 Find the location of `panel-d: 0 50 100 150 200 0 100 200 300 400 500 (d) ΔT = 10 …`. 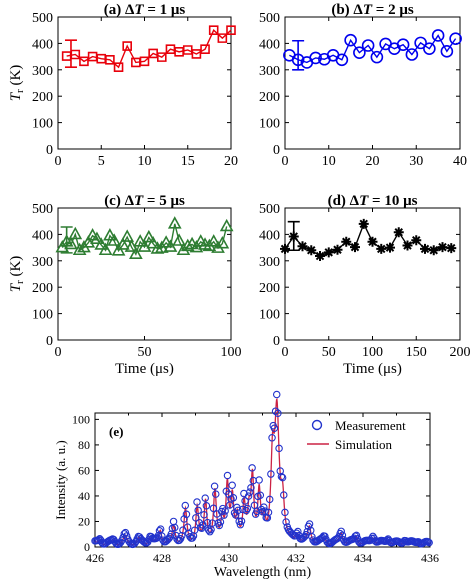

panel-d: 0 50 100 150 200 0 100 200 300 400 500 (d) ΔT = 10 … is located at coordinates (365, 285).